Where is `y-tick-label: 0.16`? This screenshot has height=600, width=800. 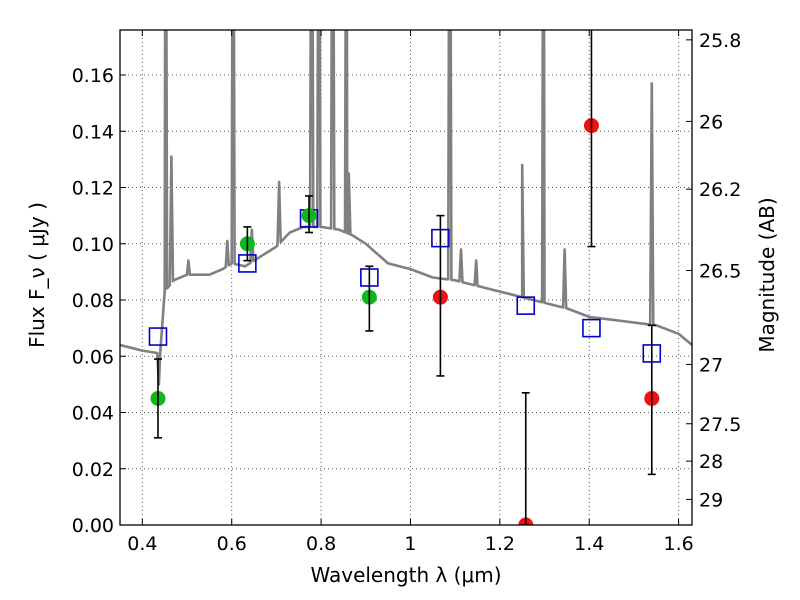
y-tick-label: 0.16 is located at coordinates (93, 76).